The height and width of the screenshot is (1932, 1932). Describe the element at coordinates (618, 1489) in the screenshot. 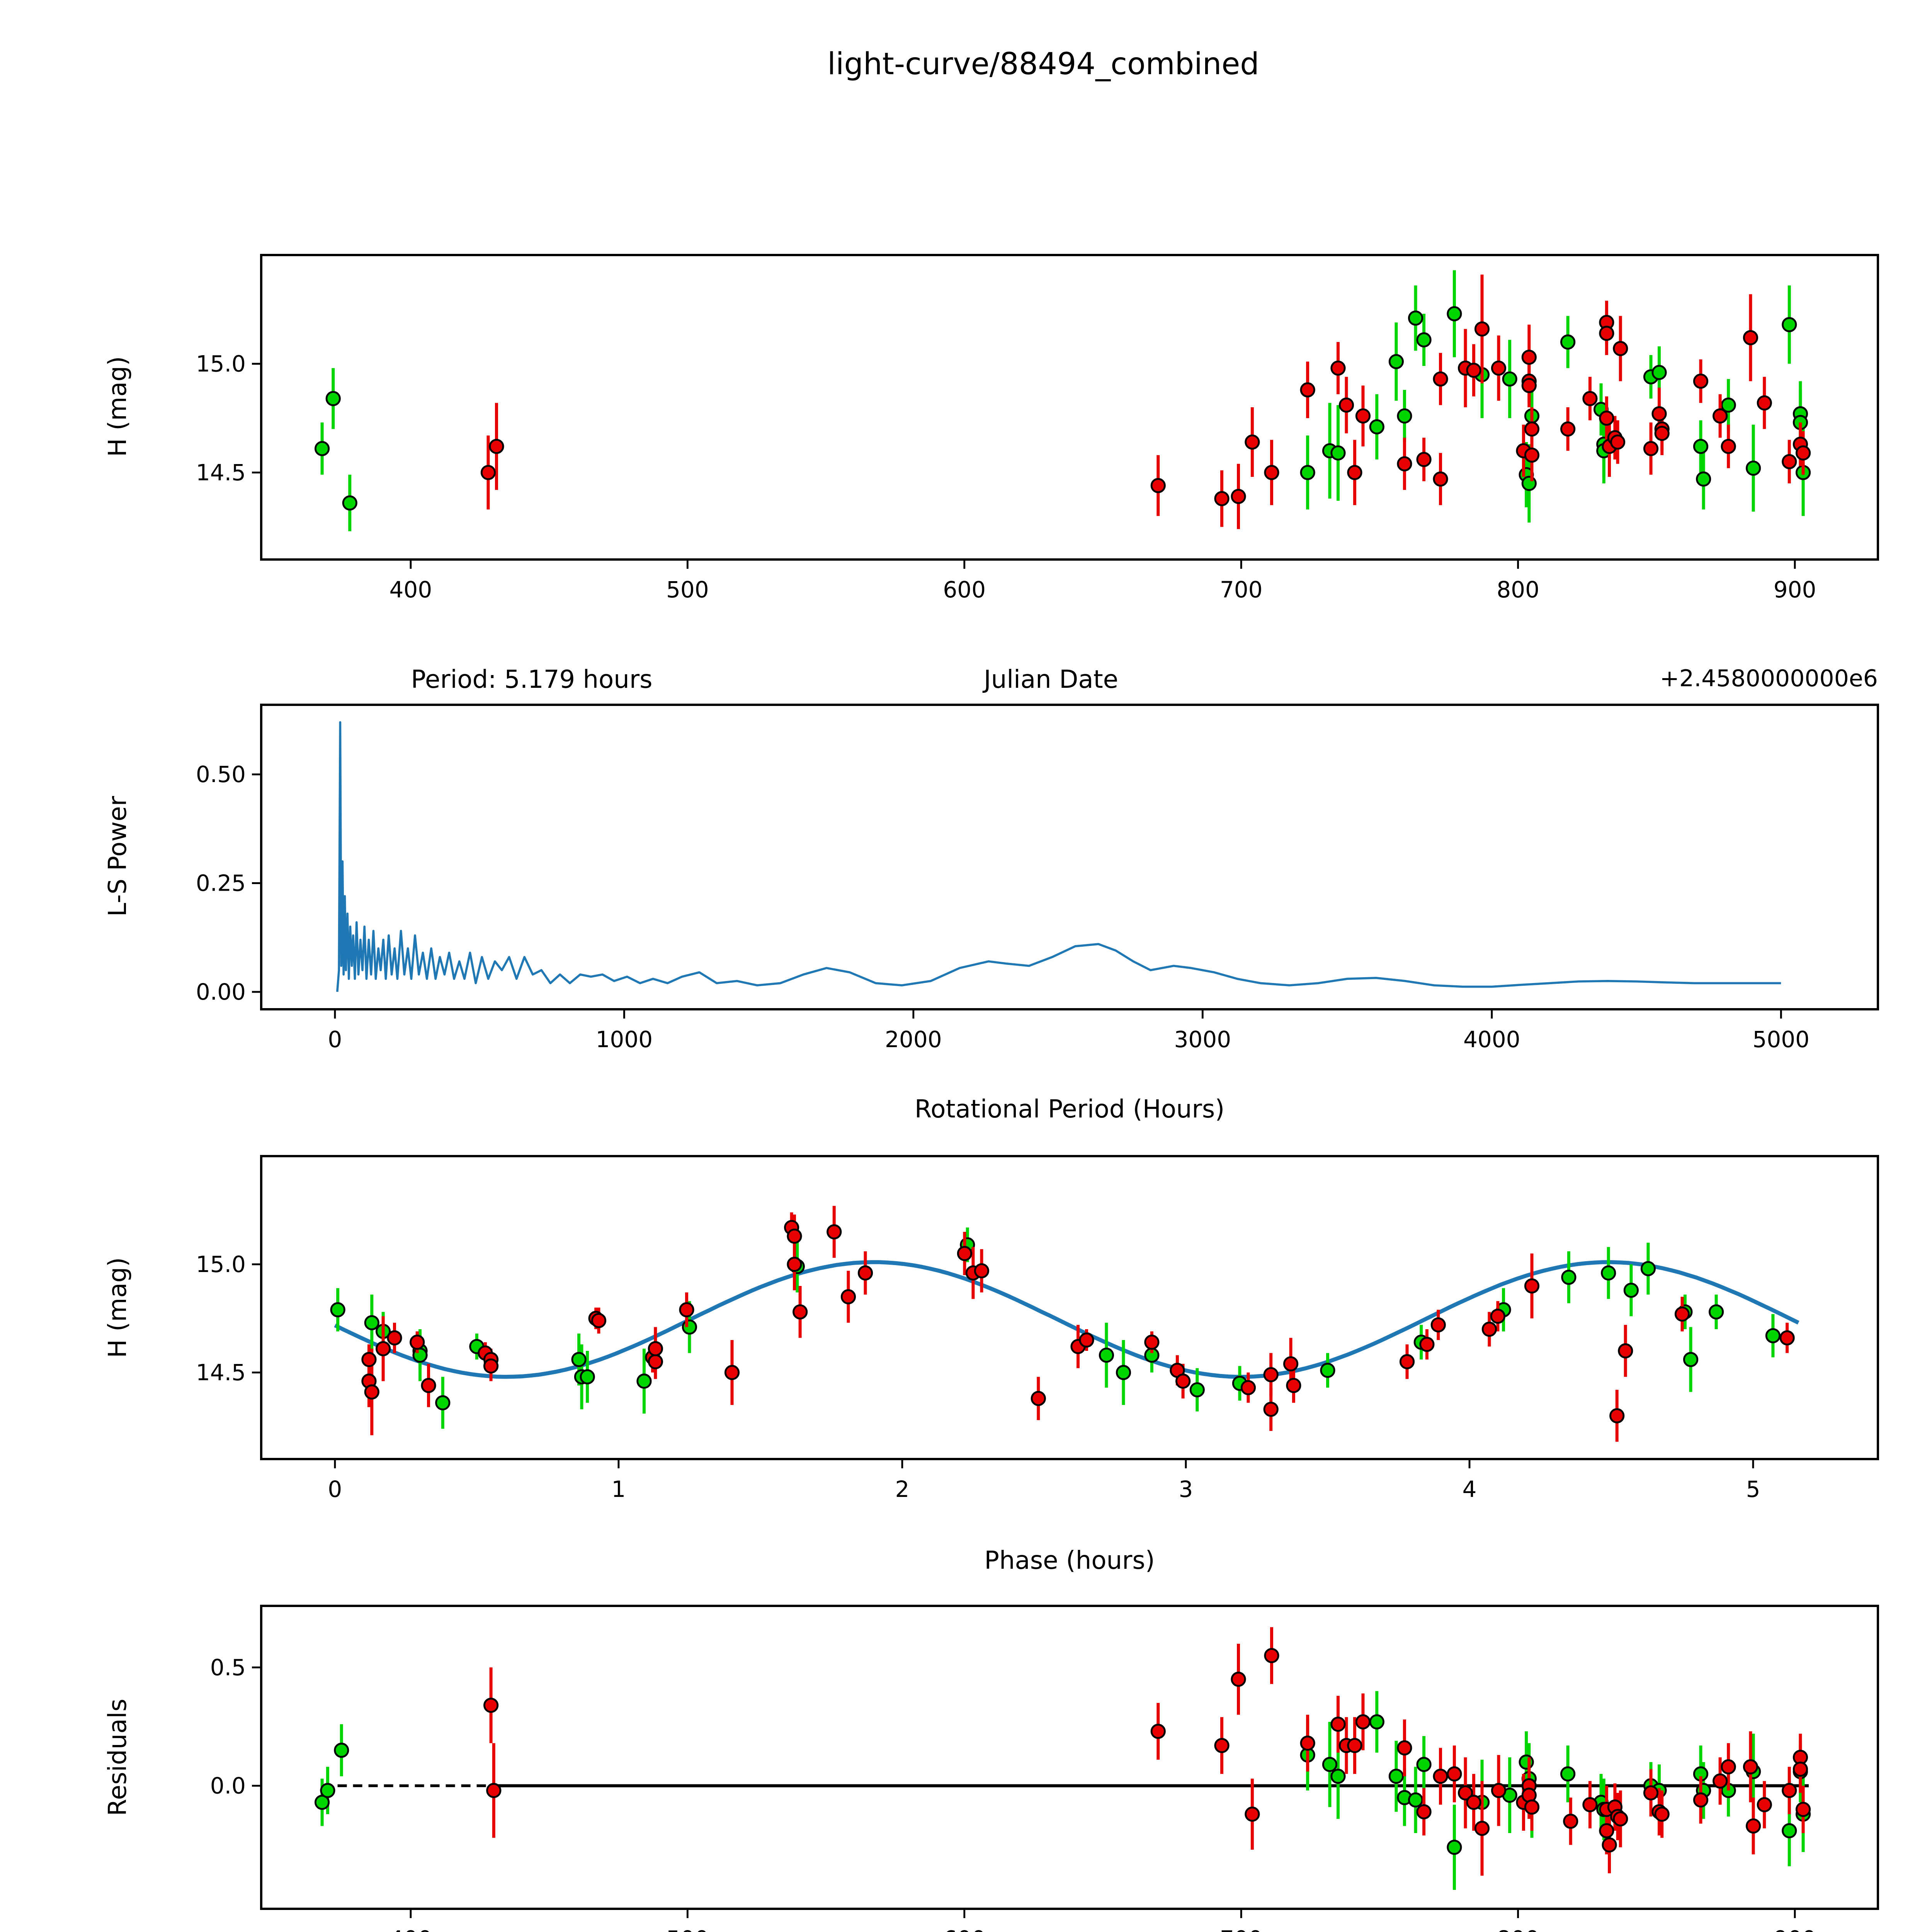

I see `phased-x-tick-label: 1` at that location.